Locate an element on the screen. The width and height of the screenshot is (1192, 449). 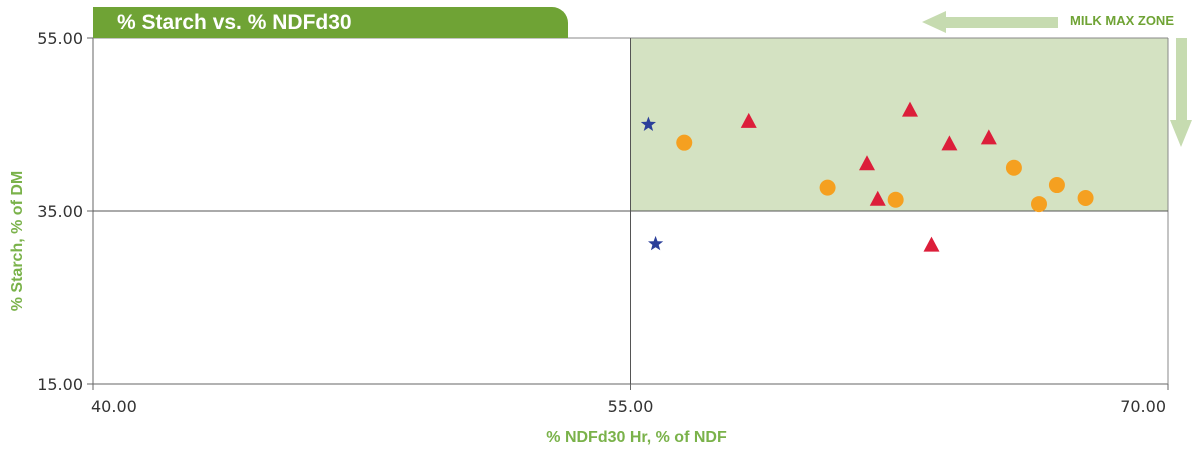
y-tick-label: 15.00 is located at coordinates (60, 384).